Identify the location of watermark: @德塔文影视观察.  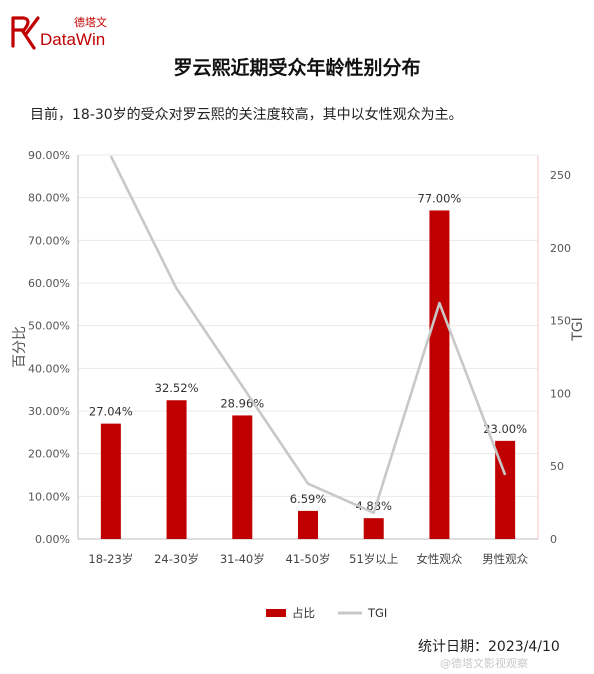
(484, 663).